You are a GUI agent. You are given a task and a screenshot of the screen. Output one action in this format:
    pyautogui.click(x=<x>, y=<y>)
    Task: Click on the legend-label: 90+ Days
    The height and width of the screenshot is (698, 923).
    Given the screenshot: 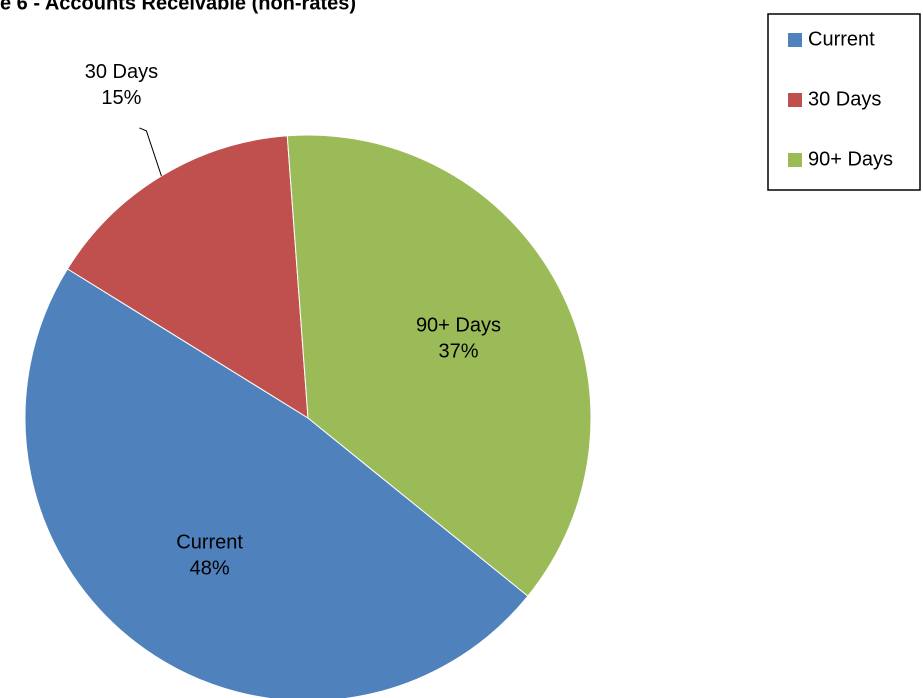 What is the action you would take?
    pyautogui.click(x=850, y=159)
    